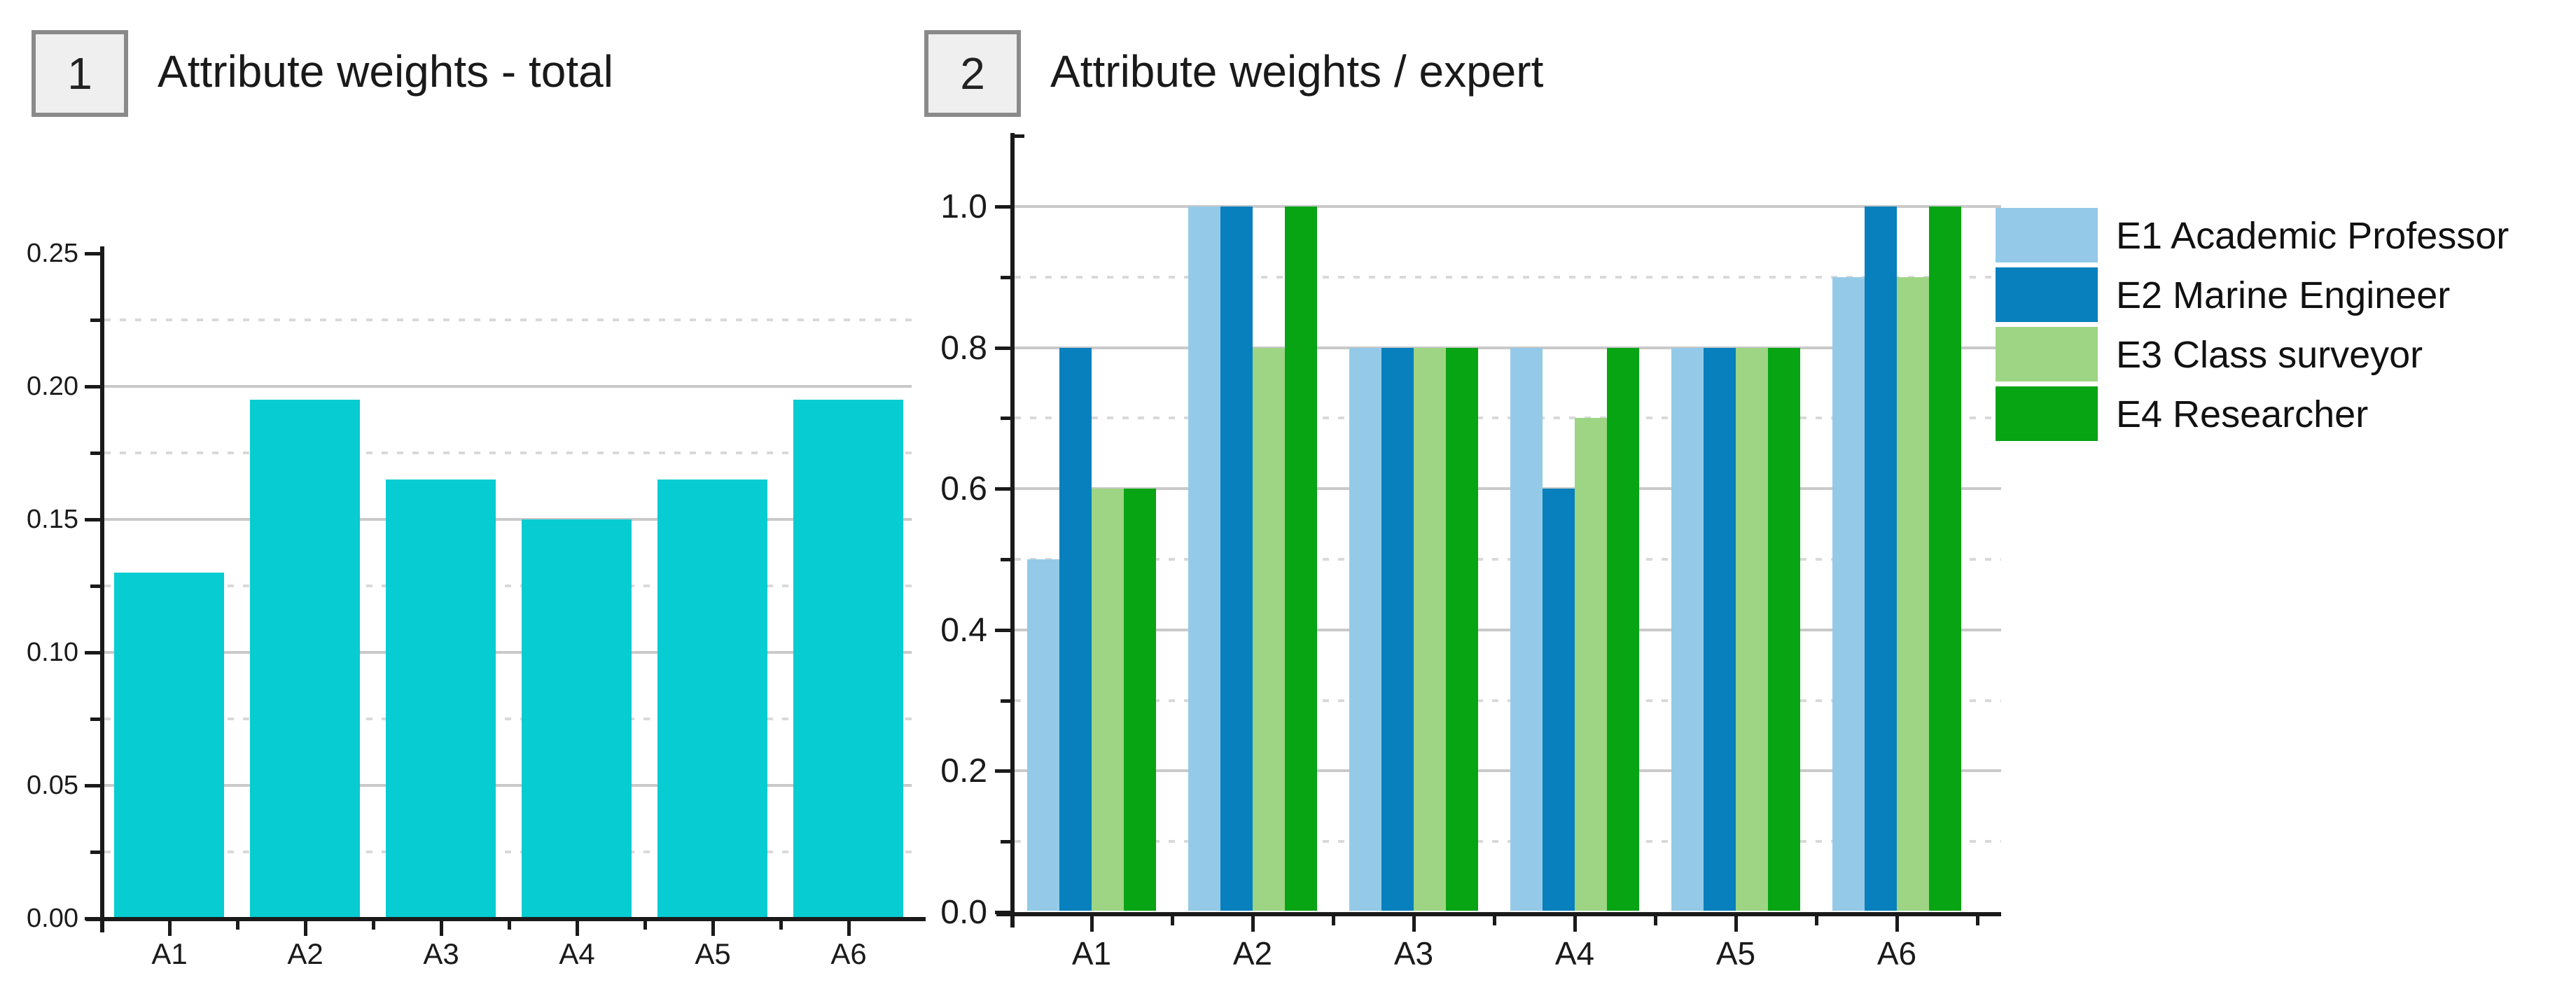  I want to click on chart1-x-tick-label: A6, so click(848, 953).